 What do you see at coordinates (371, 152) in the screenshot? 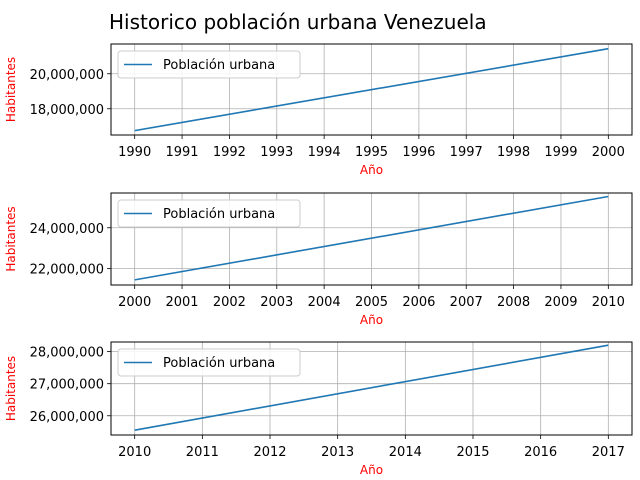
I see `x-tick-label: 1995` at bounding box center [371, 152].